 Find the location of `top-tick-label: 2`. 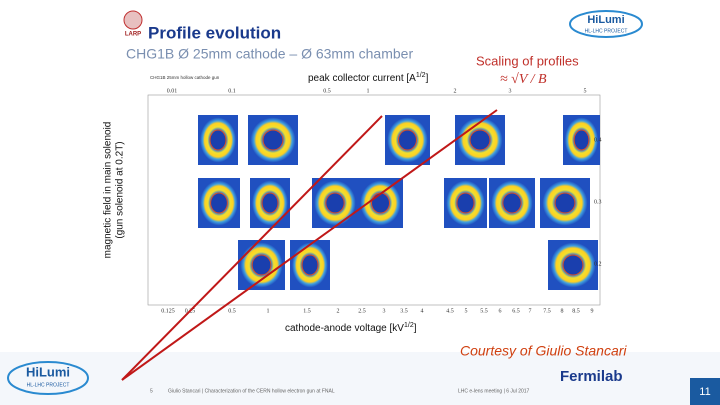

top-tick-label: 2 is located at coordinates (455, 91).